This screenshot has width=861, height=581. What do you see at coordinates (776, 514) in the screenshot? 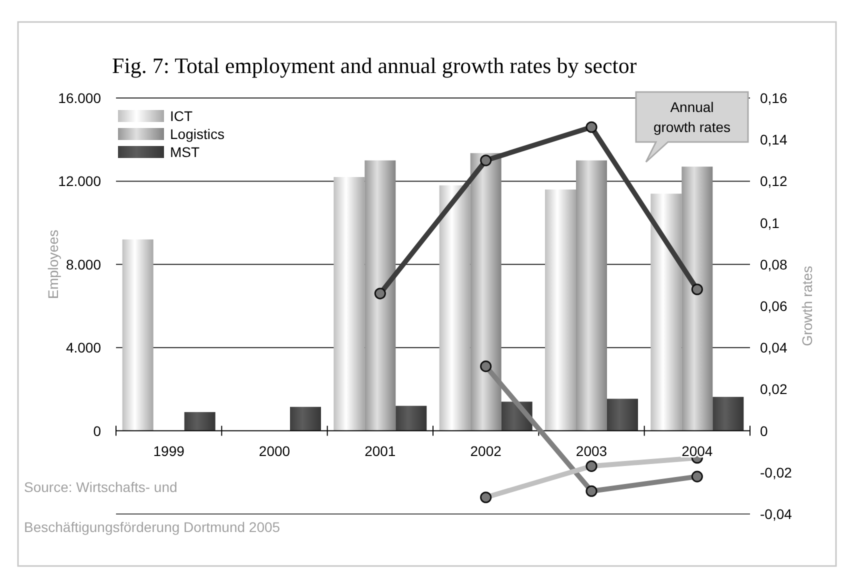
I see `y2-tick-label: -0,04` at bounding box center [776, 514].